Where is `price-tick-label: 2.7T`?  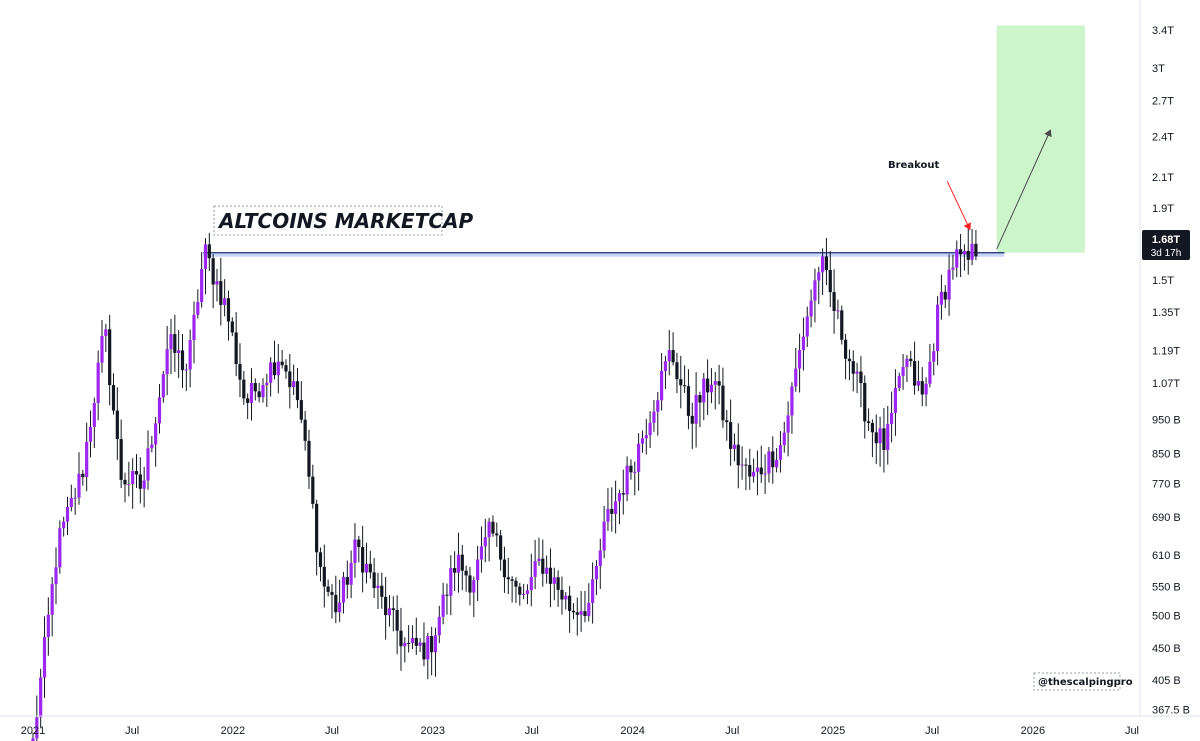 price-tick-label: 2.7T is located at coordinates (1163, 101).